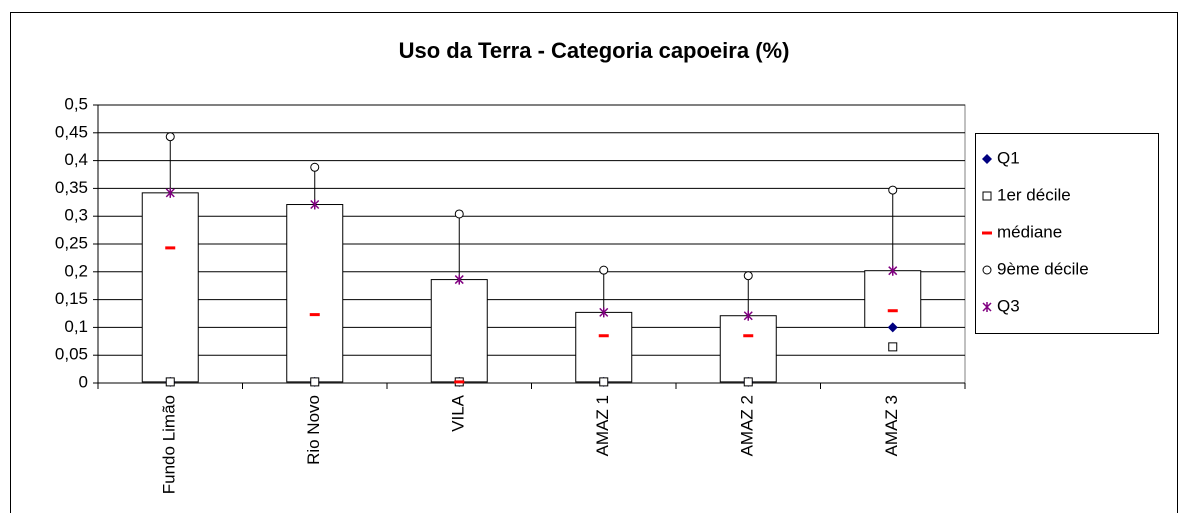  I want to click on y-tick-label: 0, so click(83, 381).